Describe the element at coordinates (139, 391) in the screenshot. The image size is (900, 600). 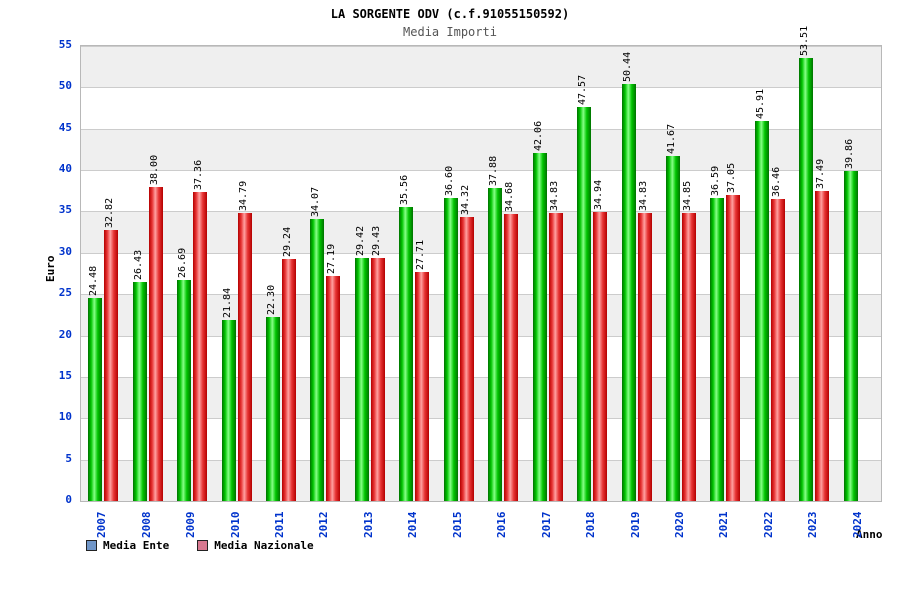
I see `bar-media-ente-2008` at that location.